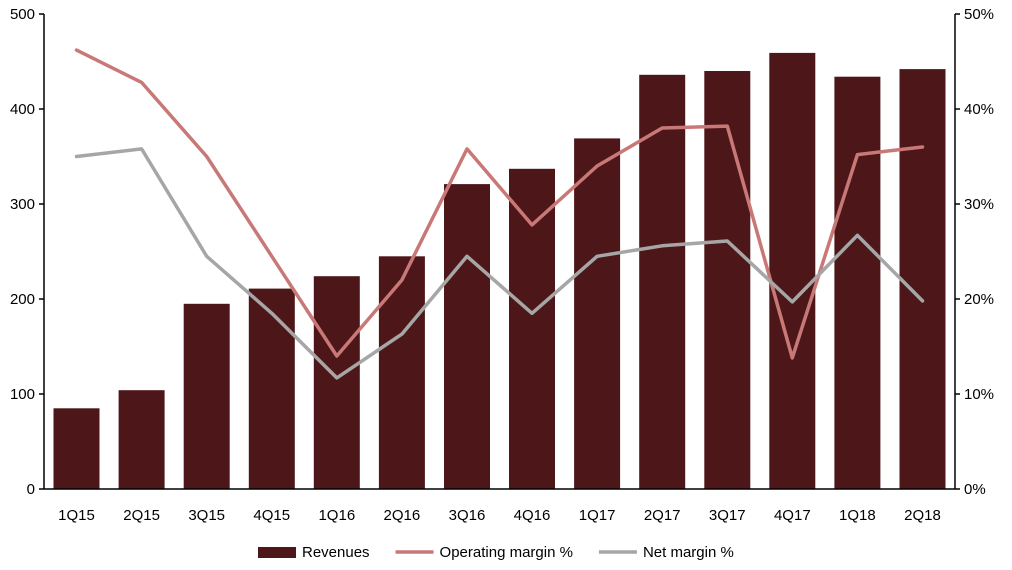 The height and width of the screenshot is (570, 1012). Describe the element at coordinates (532, 515) in the screenshot. I see `x-tick-label: 4Q16` at that location.